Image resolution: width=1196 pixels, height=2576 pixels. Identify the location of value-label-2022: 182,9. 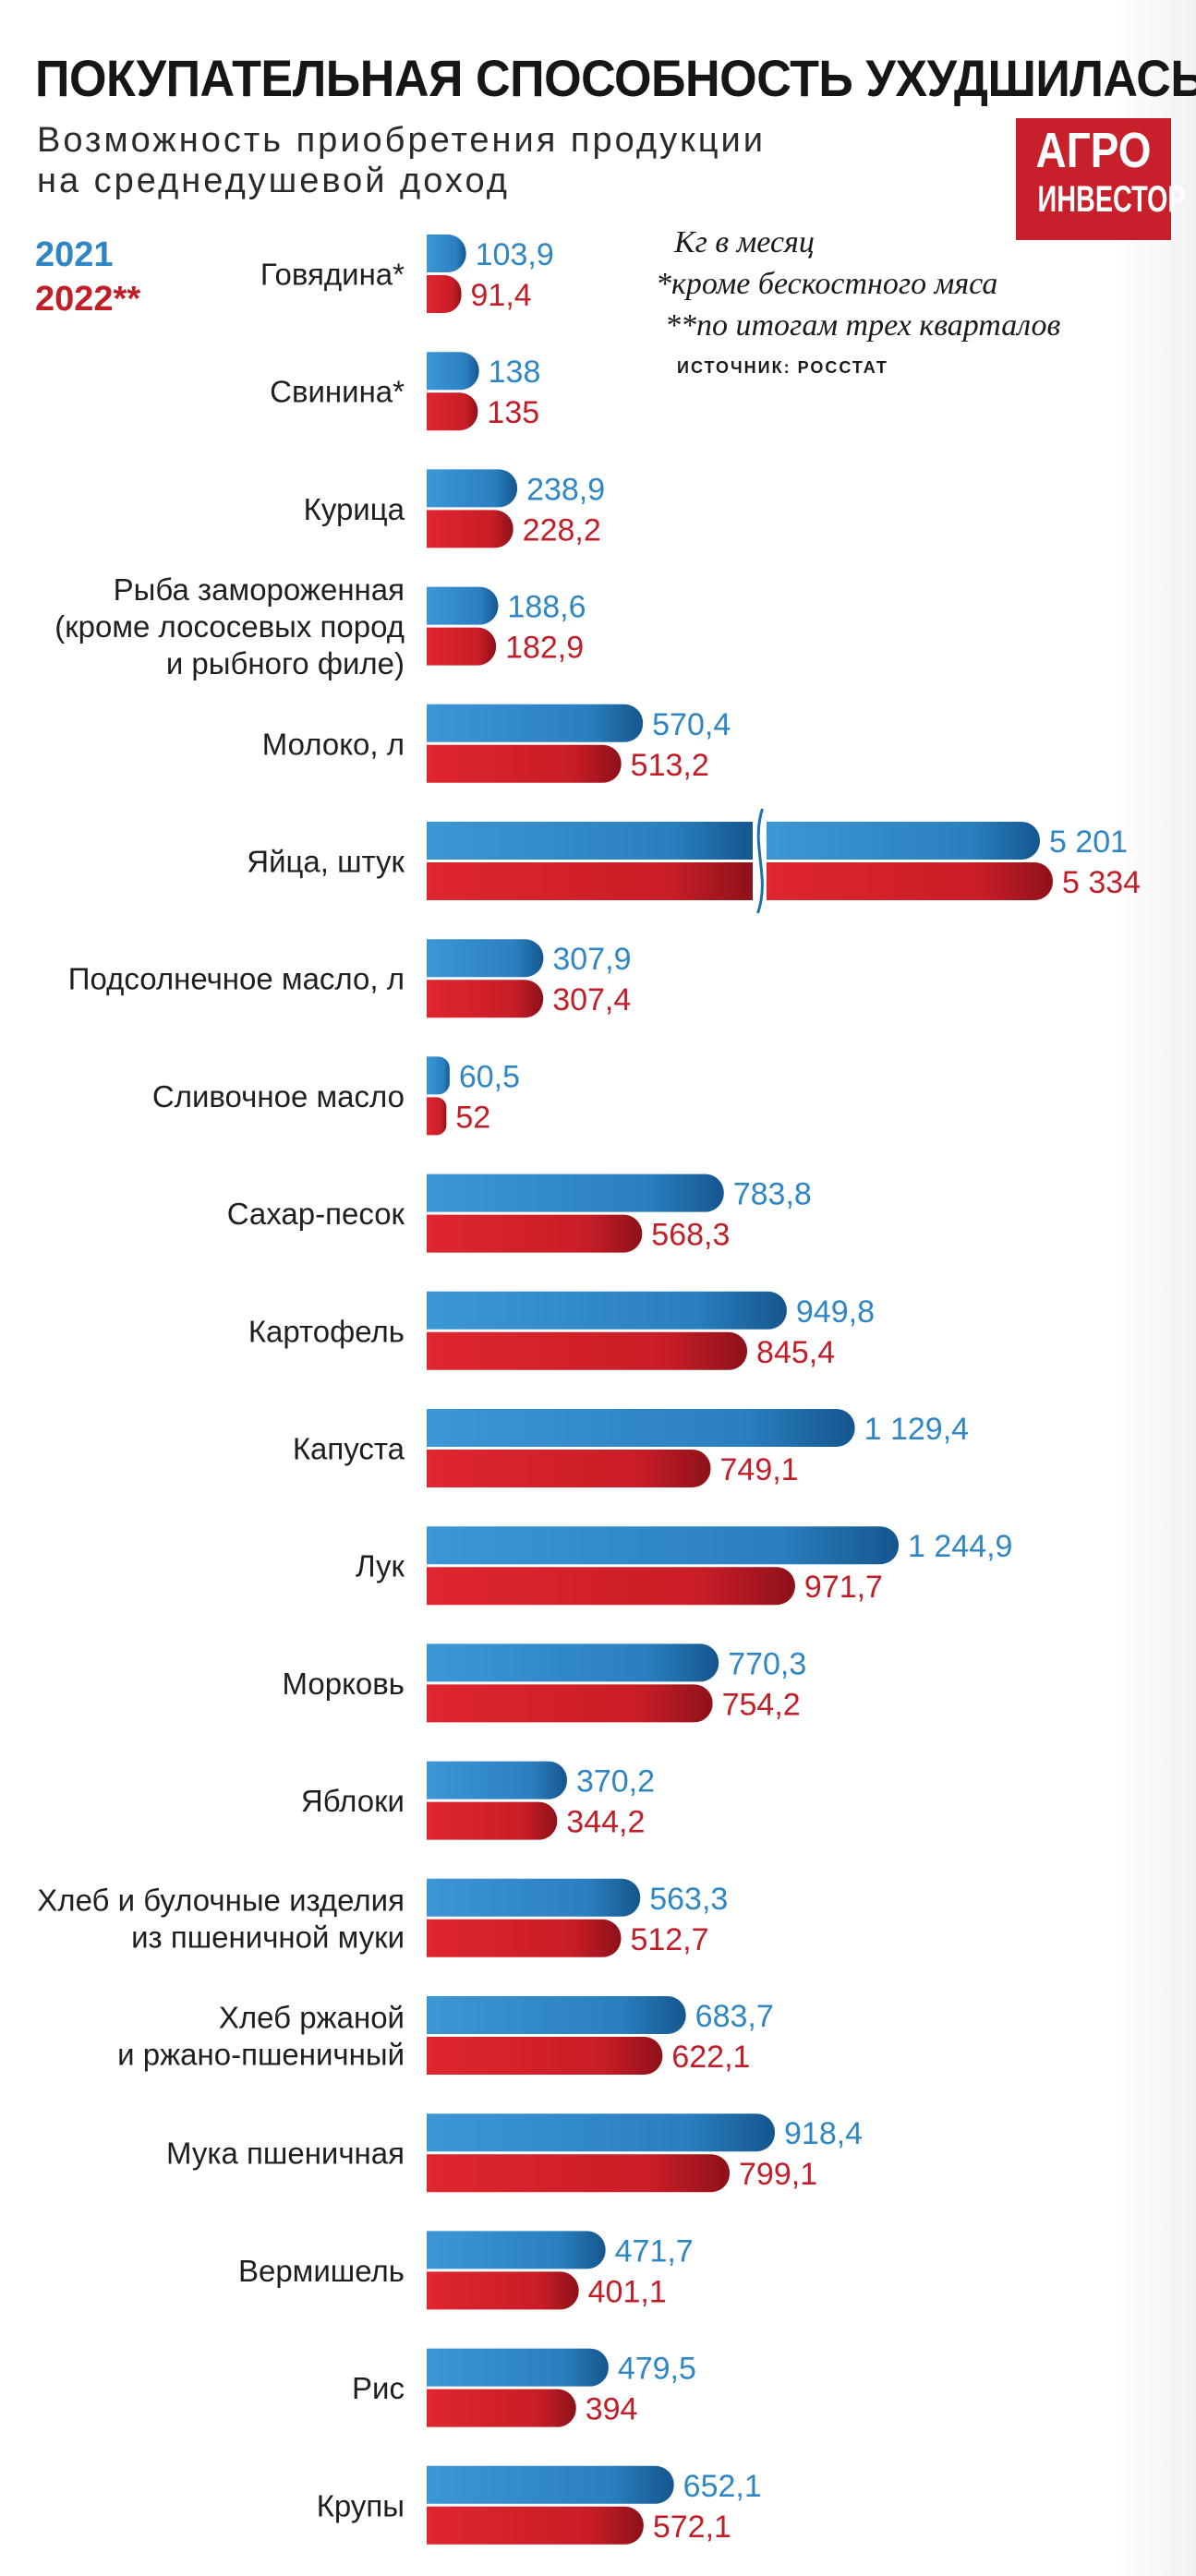
(544, 648).